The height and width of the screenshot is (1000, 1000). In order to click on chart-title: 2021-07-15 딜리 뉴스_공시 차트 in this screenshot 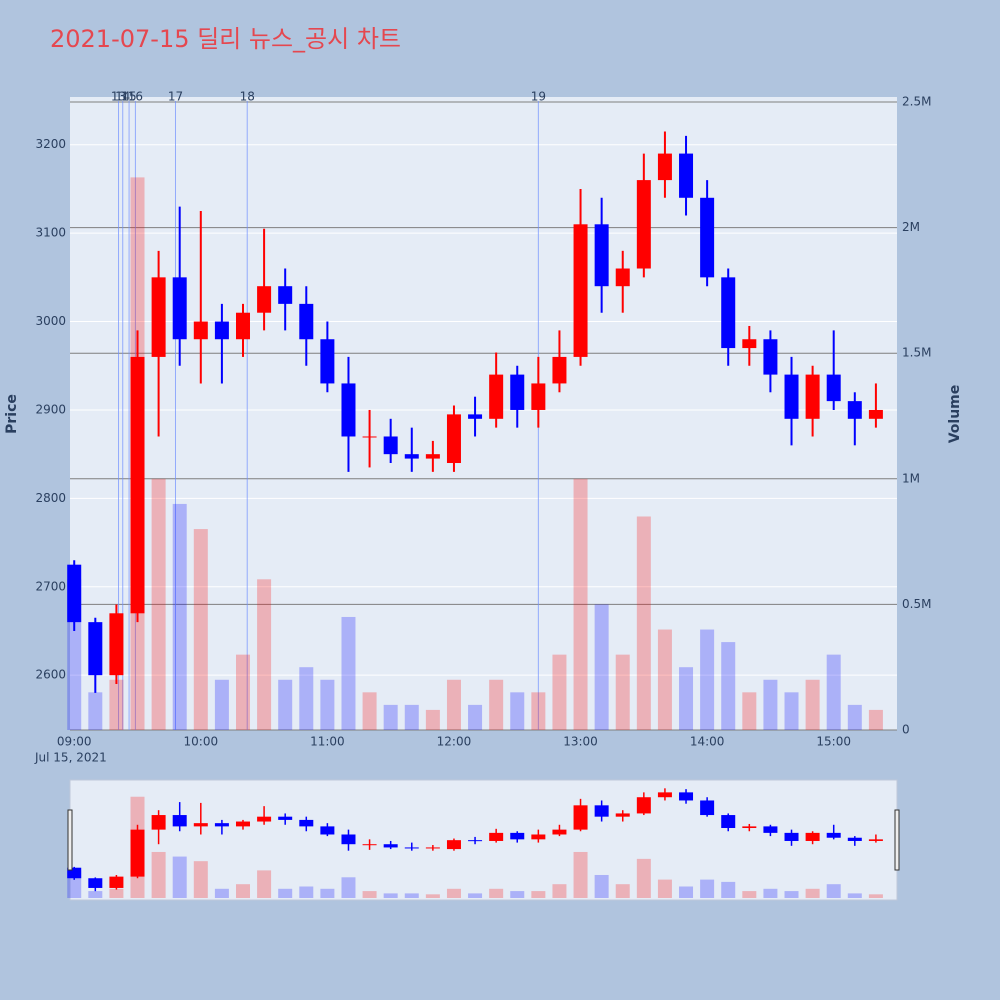, I will do `click(225, 39)`.